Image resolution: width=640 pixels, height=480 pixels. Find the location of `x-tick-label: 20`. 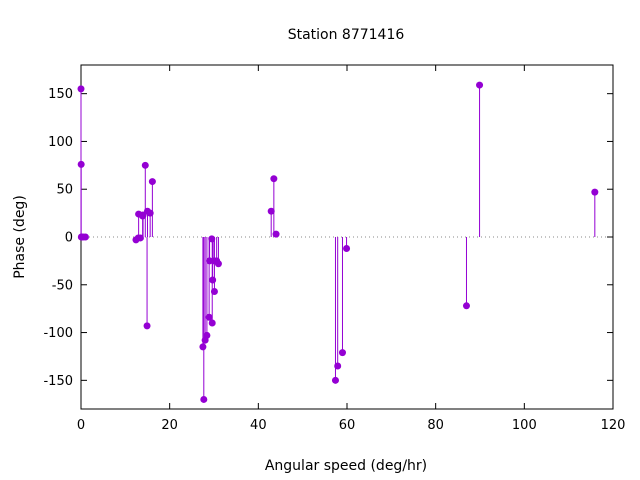

x-tick-label: 20 is located at coordinates (169, 425).